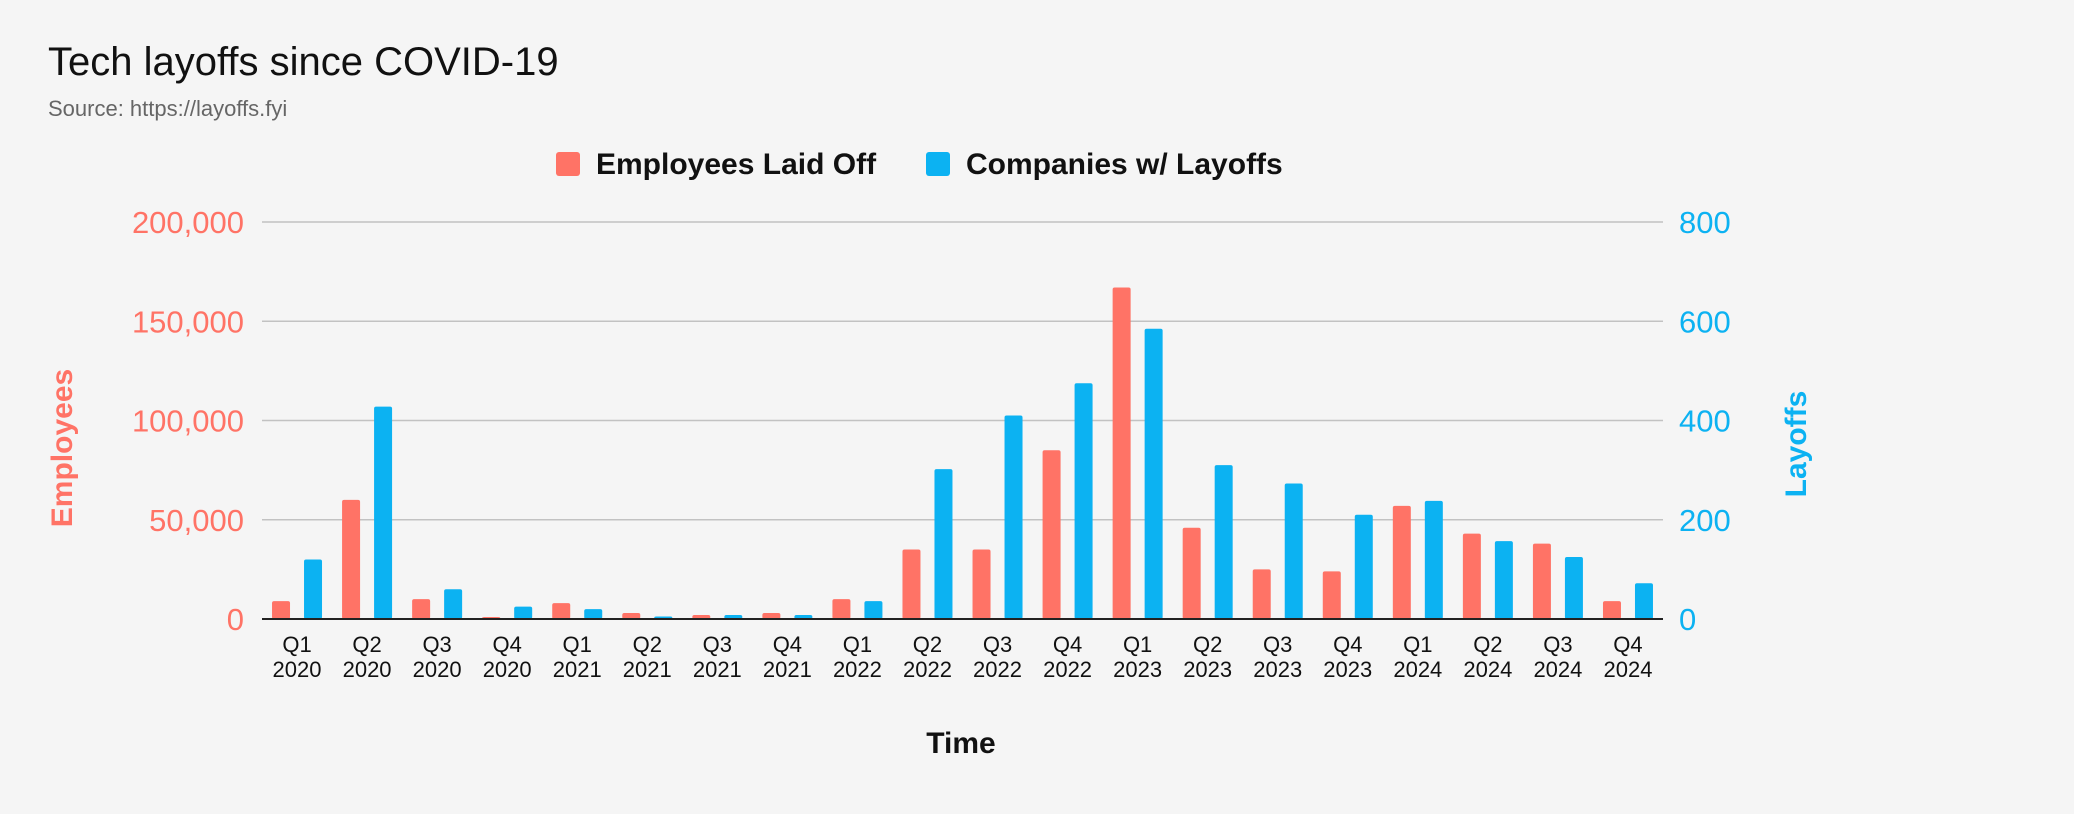 This screenshot has height=814, width=2074. I want to click on y-left-tick-label: 50,000, so click(196, 520).